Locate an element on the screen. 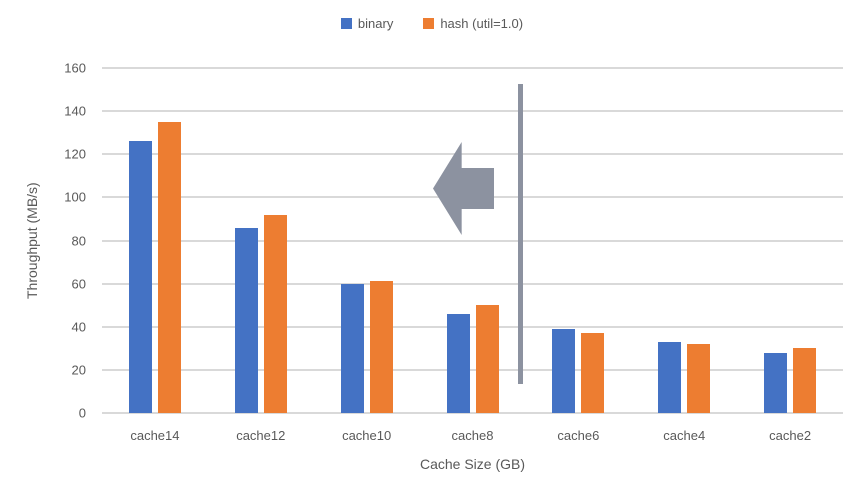 This screenshot has height=504, width=864. legend-label: binary is located at coordinates (375, 23).